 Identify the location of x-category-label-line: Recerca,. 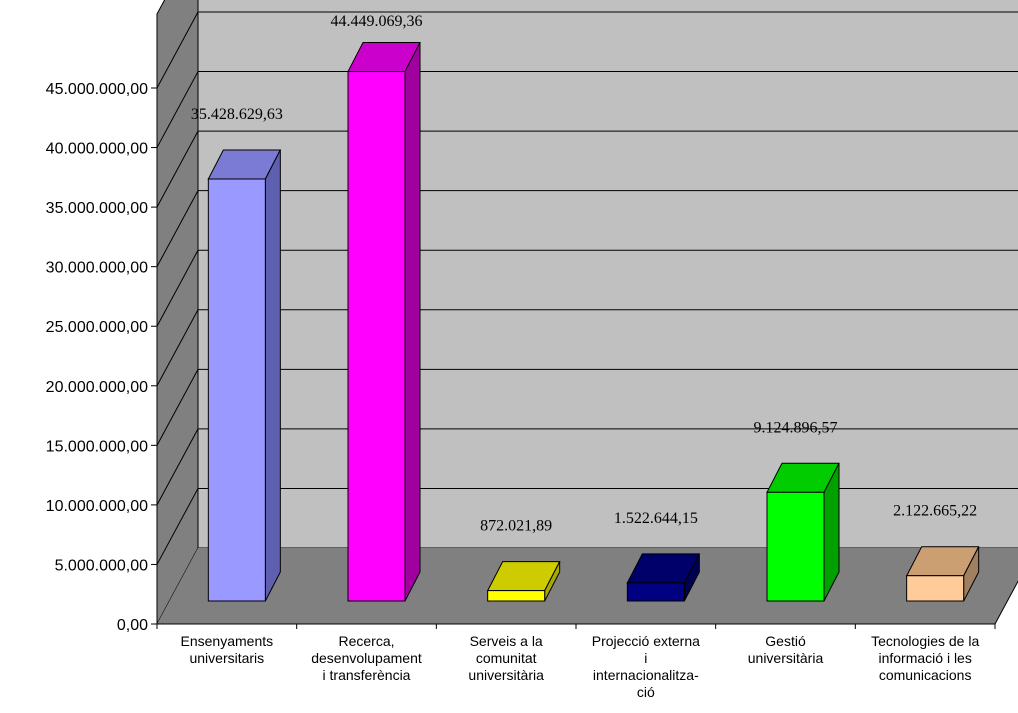
(366, 641).